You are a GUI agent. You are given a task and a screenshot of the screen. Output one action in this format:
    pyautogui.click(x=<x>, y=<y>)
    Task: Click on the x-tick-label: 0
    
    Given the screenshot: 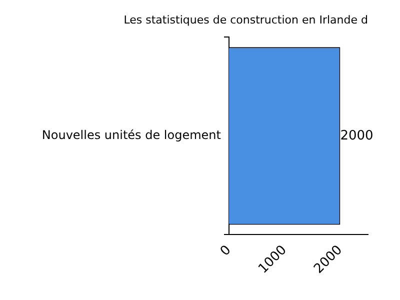 What is the action you would take?
    pyautogui.click(x=226, y=251)
    